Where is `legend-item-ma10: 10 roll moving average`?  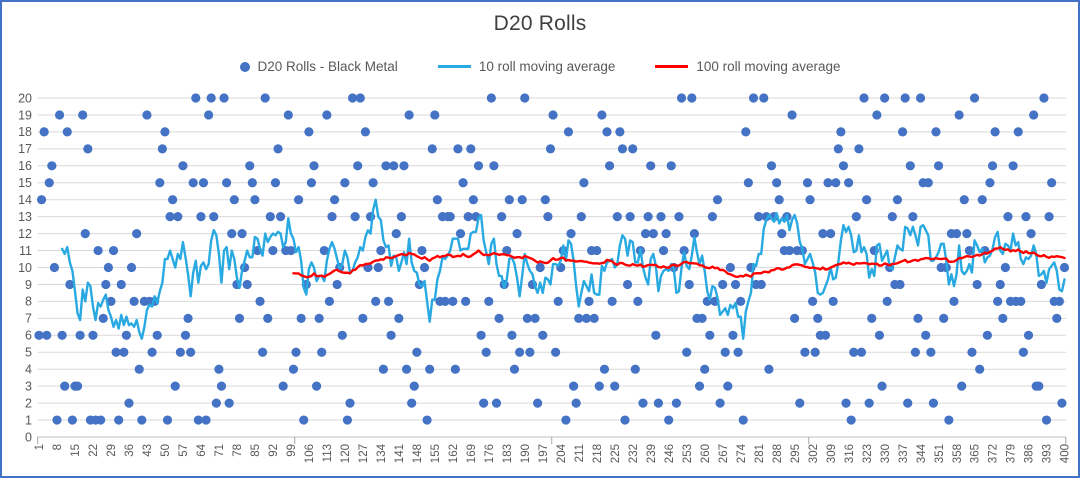 legend-item-ma10: 10 roll moving average is located at coordinates (526, 66).